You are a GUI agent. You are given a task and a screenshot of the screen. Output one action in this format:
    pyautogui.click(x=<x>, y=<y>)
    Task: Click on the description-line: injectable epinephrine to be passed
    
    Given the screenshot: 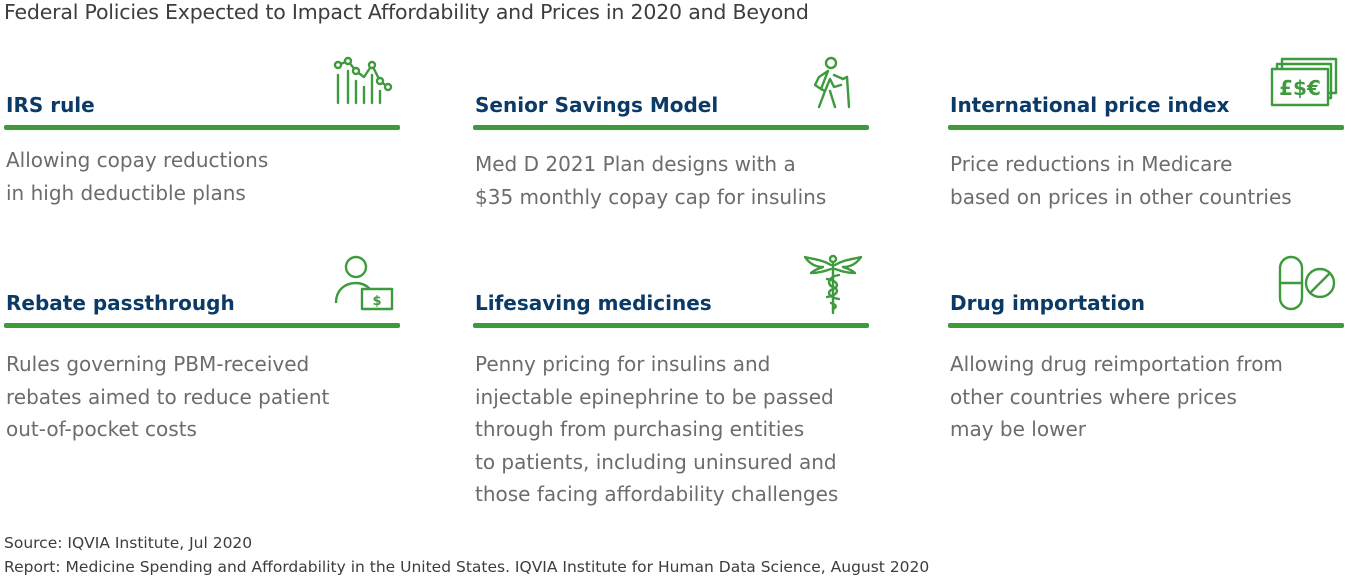 What is the action you would take?
    pyautogui.click(x=654, y=396)
    